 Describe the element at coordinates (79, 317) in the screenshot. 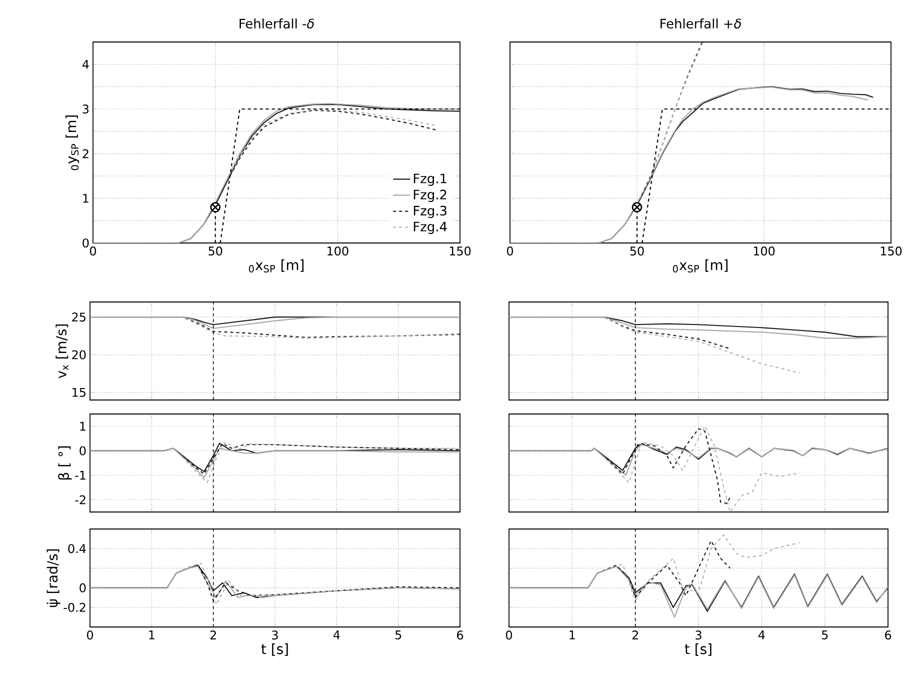

I see `y-tick-label: 25` at that location.